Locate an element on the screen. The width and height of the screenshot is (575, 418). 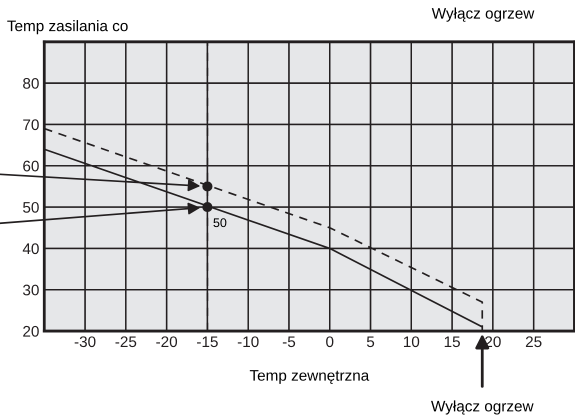
x-tick-label: -20 is located at coordinates (167, 342).